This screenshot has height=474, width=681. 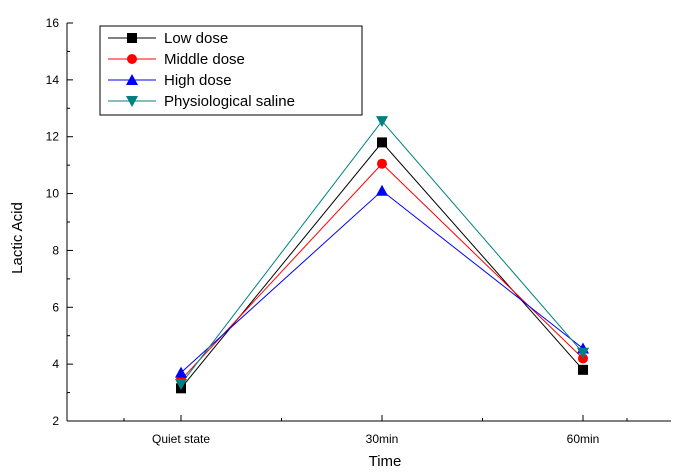 I want to click on x-tick-label: 60min, so click(x=583, y=439).